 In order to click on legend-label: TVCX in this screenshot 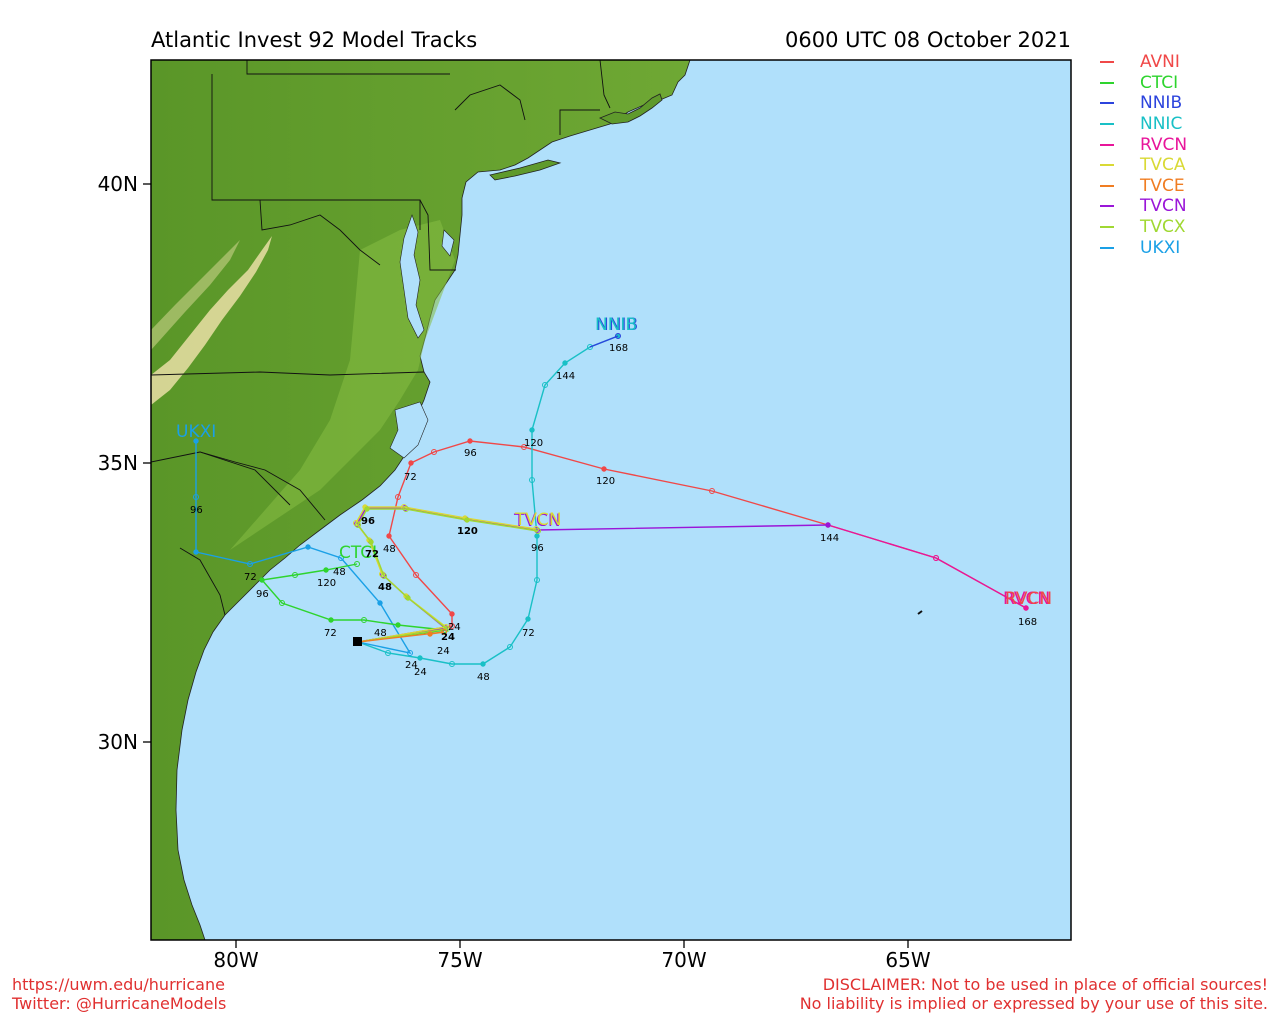, I will do `click(1163, 227)`.